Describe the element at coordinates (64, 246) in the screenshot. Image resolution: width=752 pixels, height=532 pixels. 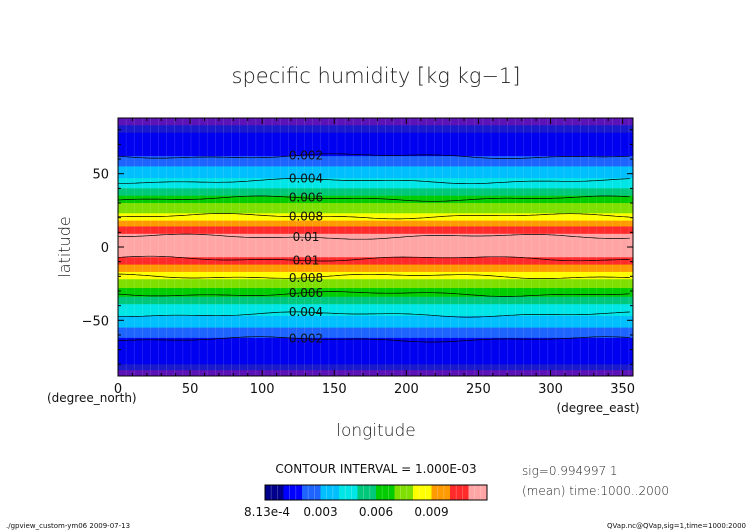
I see `y-axis-label: latitude` at that location.